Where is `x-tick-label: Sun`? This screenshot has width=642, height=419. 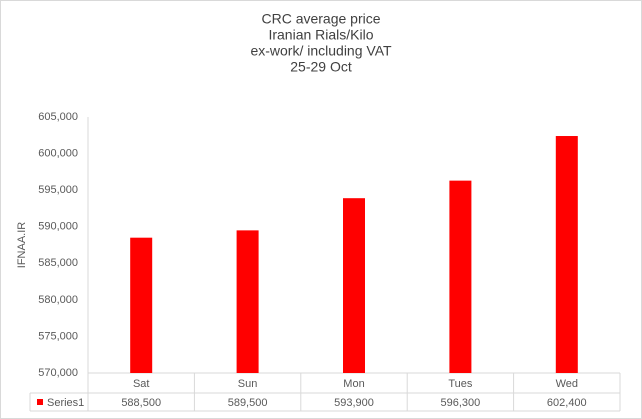
x-tick-label: Sun is located at coordinates (248, 384).